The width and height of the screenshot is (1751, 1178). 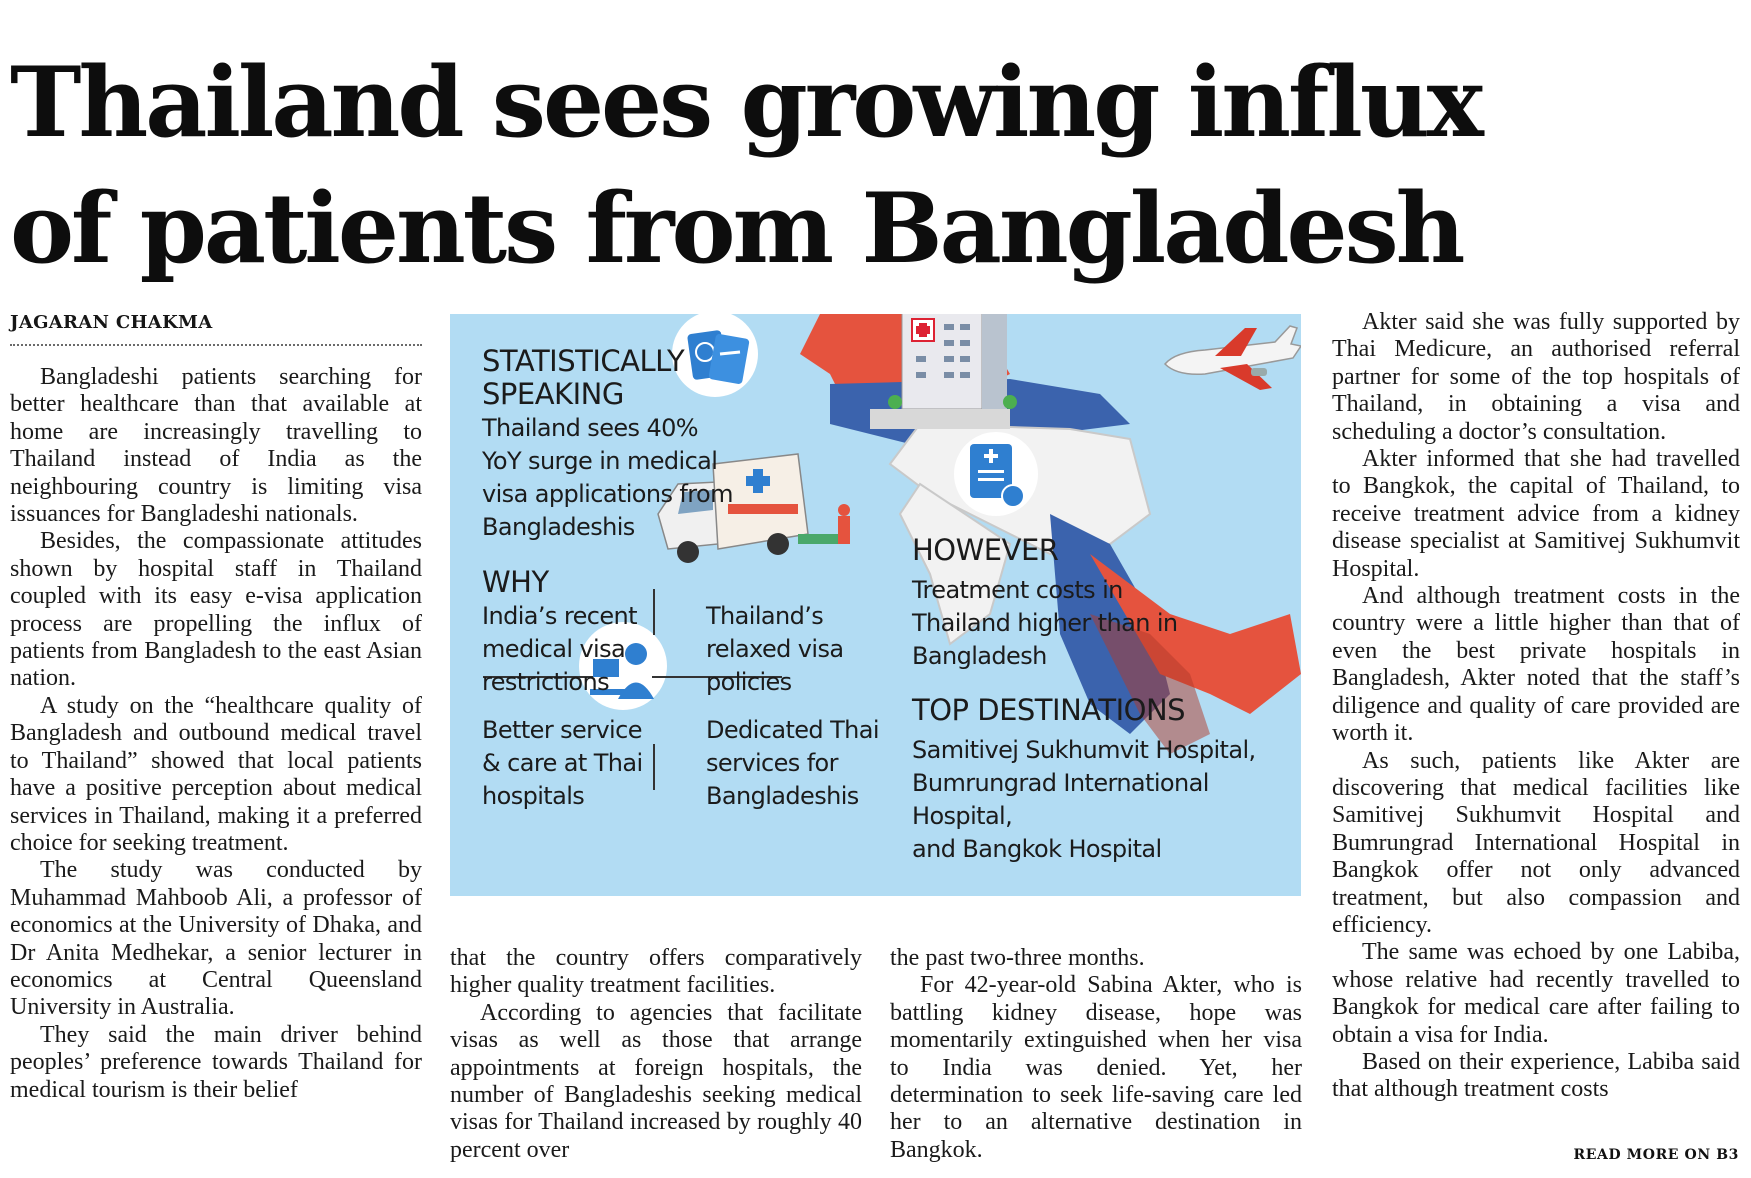 I want to click on why-line: medical visa, so click(x=554, y=649).